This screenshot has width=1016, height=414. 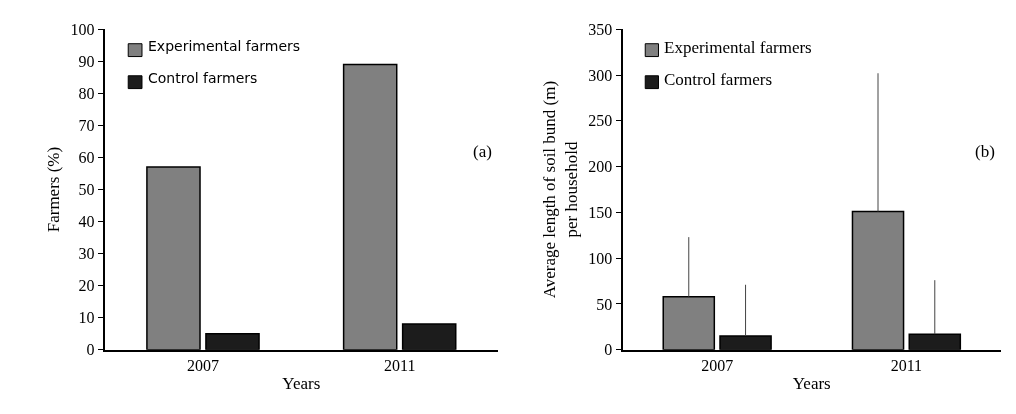 I want to click on y-tick-label: 30, so click(x=86, y=254).